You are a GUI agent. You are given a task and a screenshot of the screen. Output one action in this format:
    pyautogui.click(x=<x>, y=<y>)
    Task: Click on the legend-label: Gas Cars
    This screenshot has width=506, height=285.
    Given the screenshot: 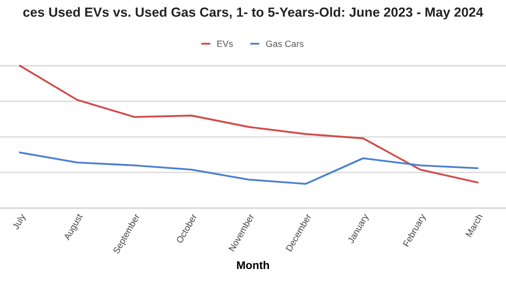 What is the action you would take?
    pyautogui.click(x=285, y=43)
    